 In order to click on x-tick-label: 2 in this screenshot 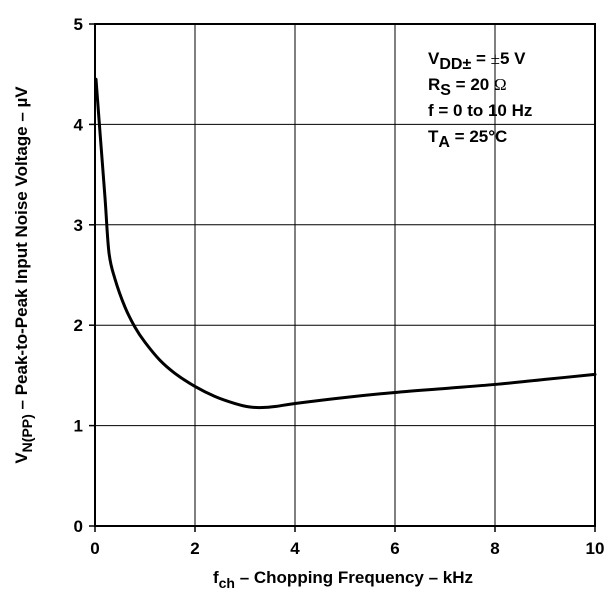, I will do `click(194, 548)`.